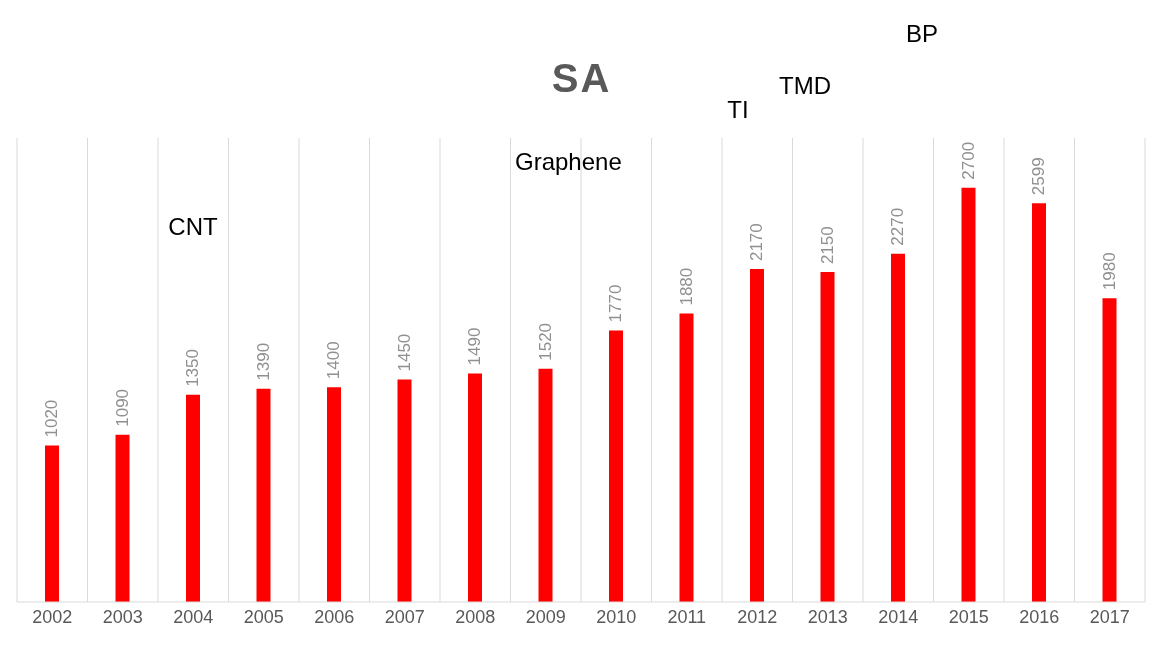  I want to click on data-label: 1450, so click(404, 352).